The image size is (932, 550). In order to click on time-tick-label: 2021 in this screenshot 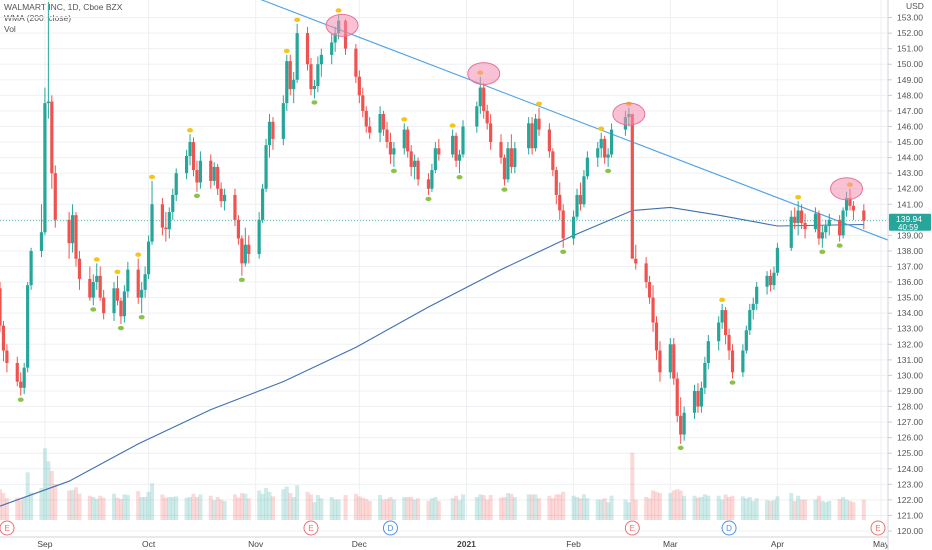, I will do `click(466, 544)`.